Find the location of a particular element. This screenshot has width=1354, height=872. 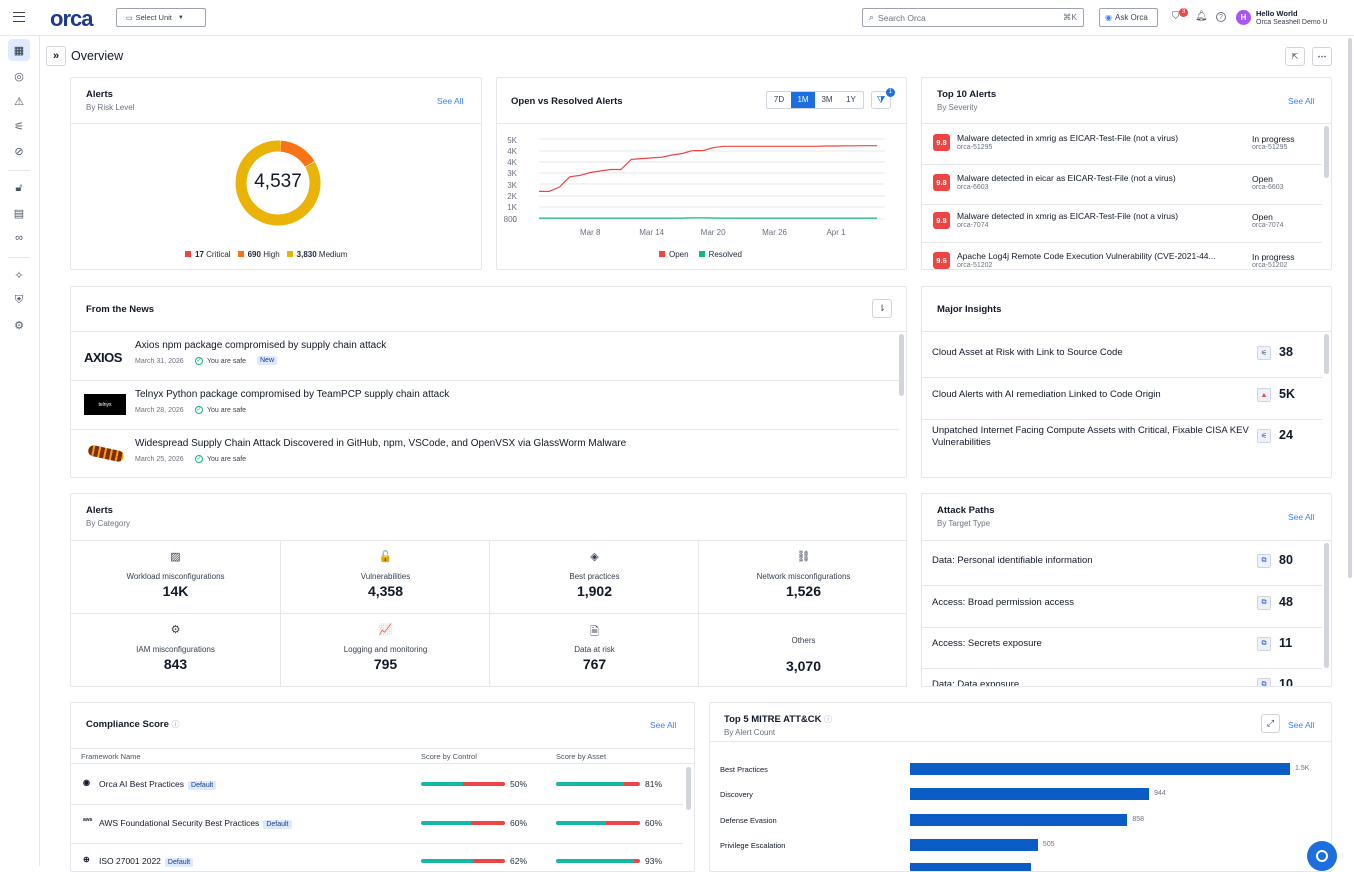

category-label: IAM misconfigurations is located at coordinates (175, 649).